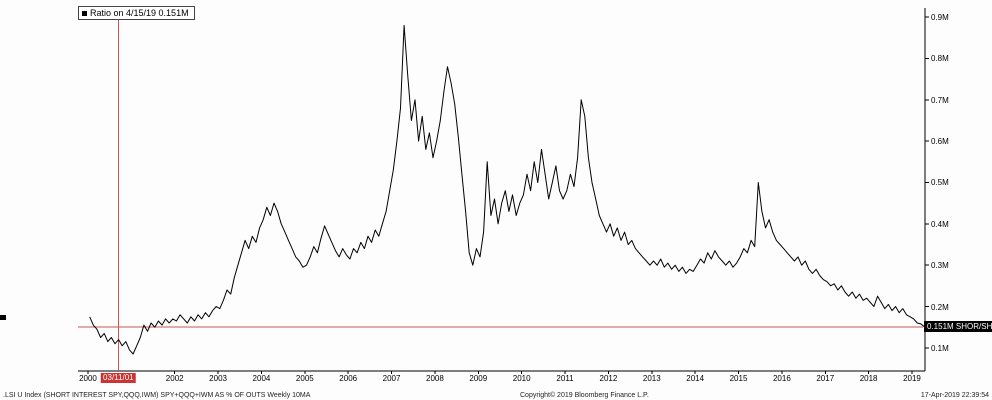 This screenshot has height=400, width=992. What do you see at coordinates (174, 378) in the screenshot?
I see `x-axis-label: 2002` at bounding box center [174, 378].